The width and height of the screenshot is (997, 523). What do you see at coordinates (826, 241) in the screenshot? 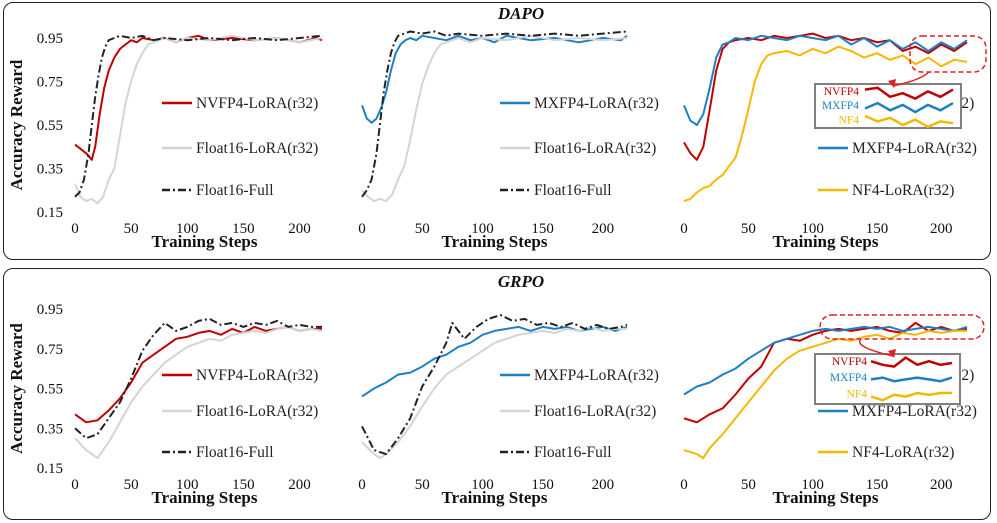
I see `chart-dapo-3-x-axis-label: Training Steps` at bounding box center [826, 241].